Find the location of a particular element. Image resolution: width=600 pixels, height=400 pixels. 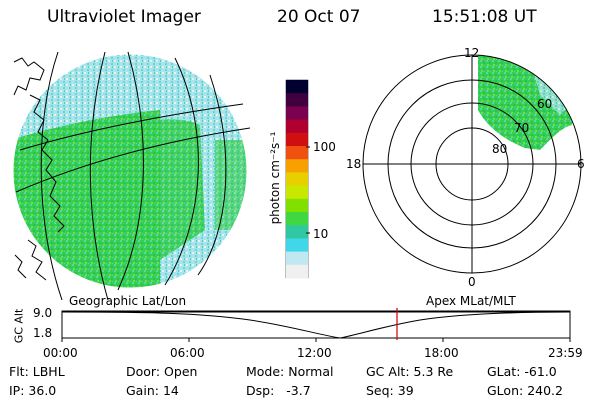

status-gcalt: GC Alt: 5.3 Re is located at coordinates (409, 371).